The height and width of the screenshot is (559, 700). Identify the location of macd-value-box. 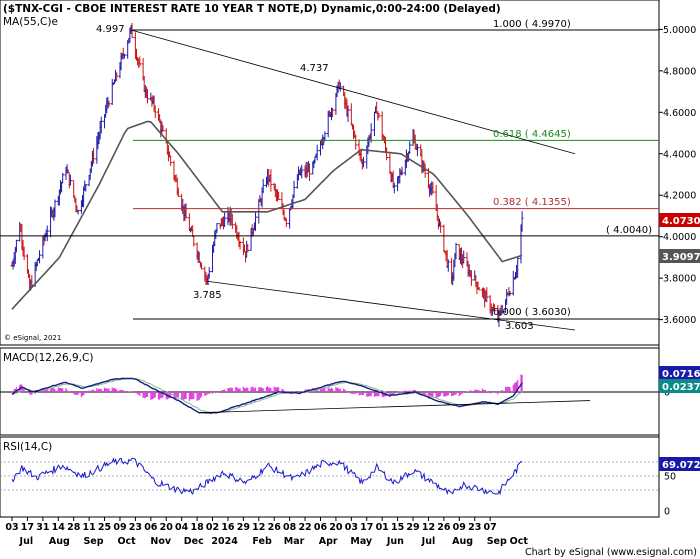
(679, 373).